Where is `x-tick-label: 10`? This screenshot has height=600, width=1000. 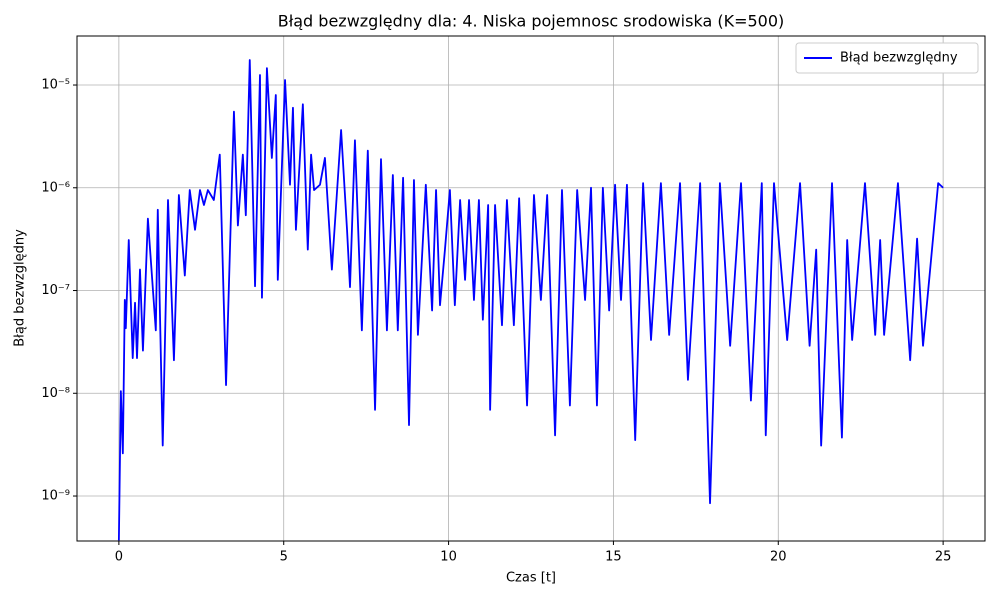
x-tick-label: 10 is located at coordinates (448, 557).